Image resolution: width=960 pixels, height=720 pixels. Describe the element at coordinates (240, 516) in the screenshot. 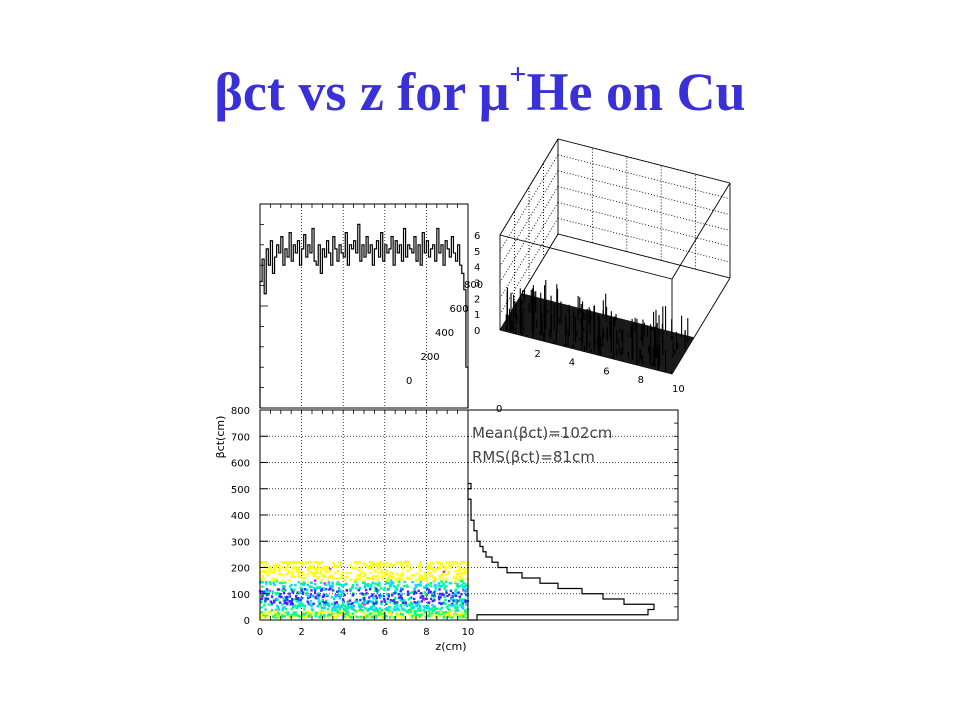

I see `scatter-y-tick-label: 400` at that location.